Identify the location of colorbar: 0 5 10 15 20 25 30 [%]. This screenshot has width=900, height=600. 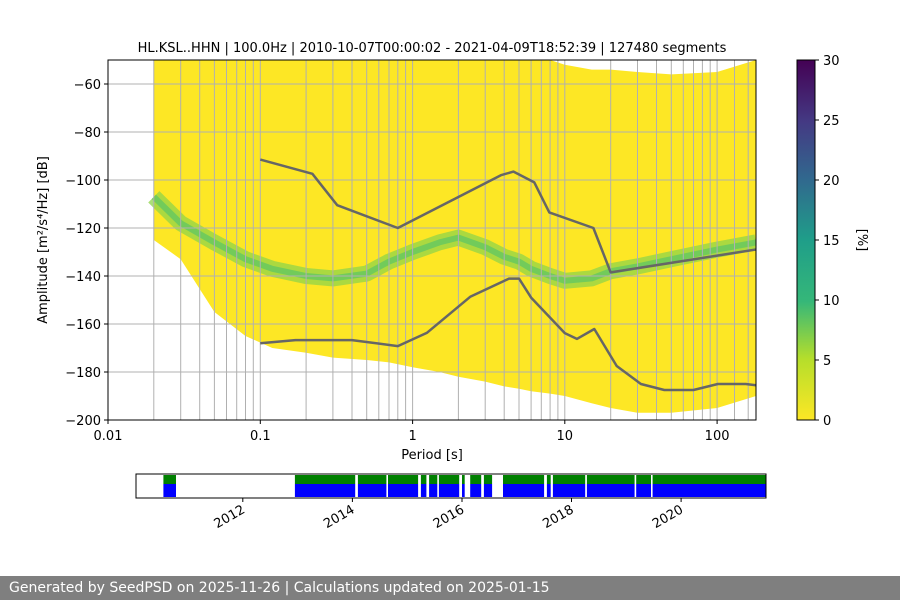
(832, 241).